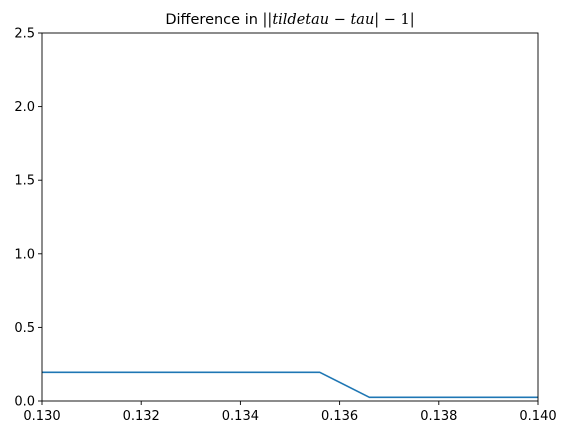  What do you see at coordinates (290, 385) in the screenshot?
I see `series-line` at bounding box center [290, 385].